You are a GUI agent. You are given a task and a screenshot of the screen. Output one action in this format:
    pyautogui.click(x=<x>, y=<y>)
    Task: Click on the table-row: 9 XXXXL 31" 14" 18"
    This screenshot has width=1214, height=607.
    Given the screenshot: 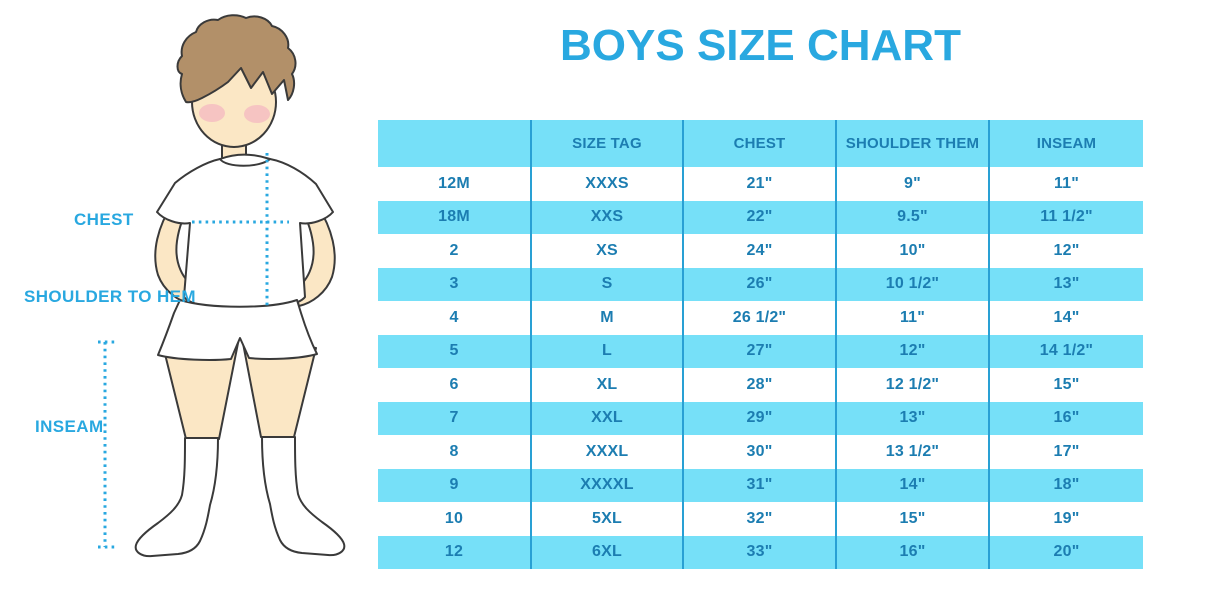 What is the action you would take?
    pyautogui.click(x=760, y=485)
    